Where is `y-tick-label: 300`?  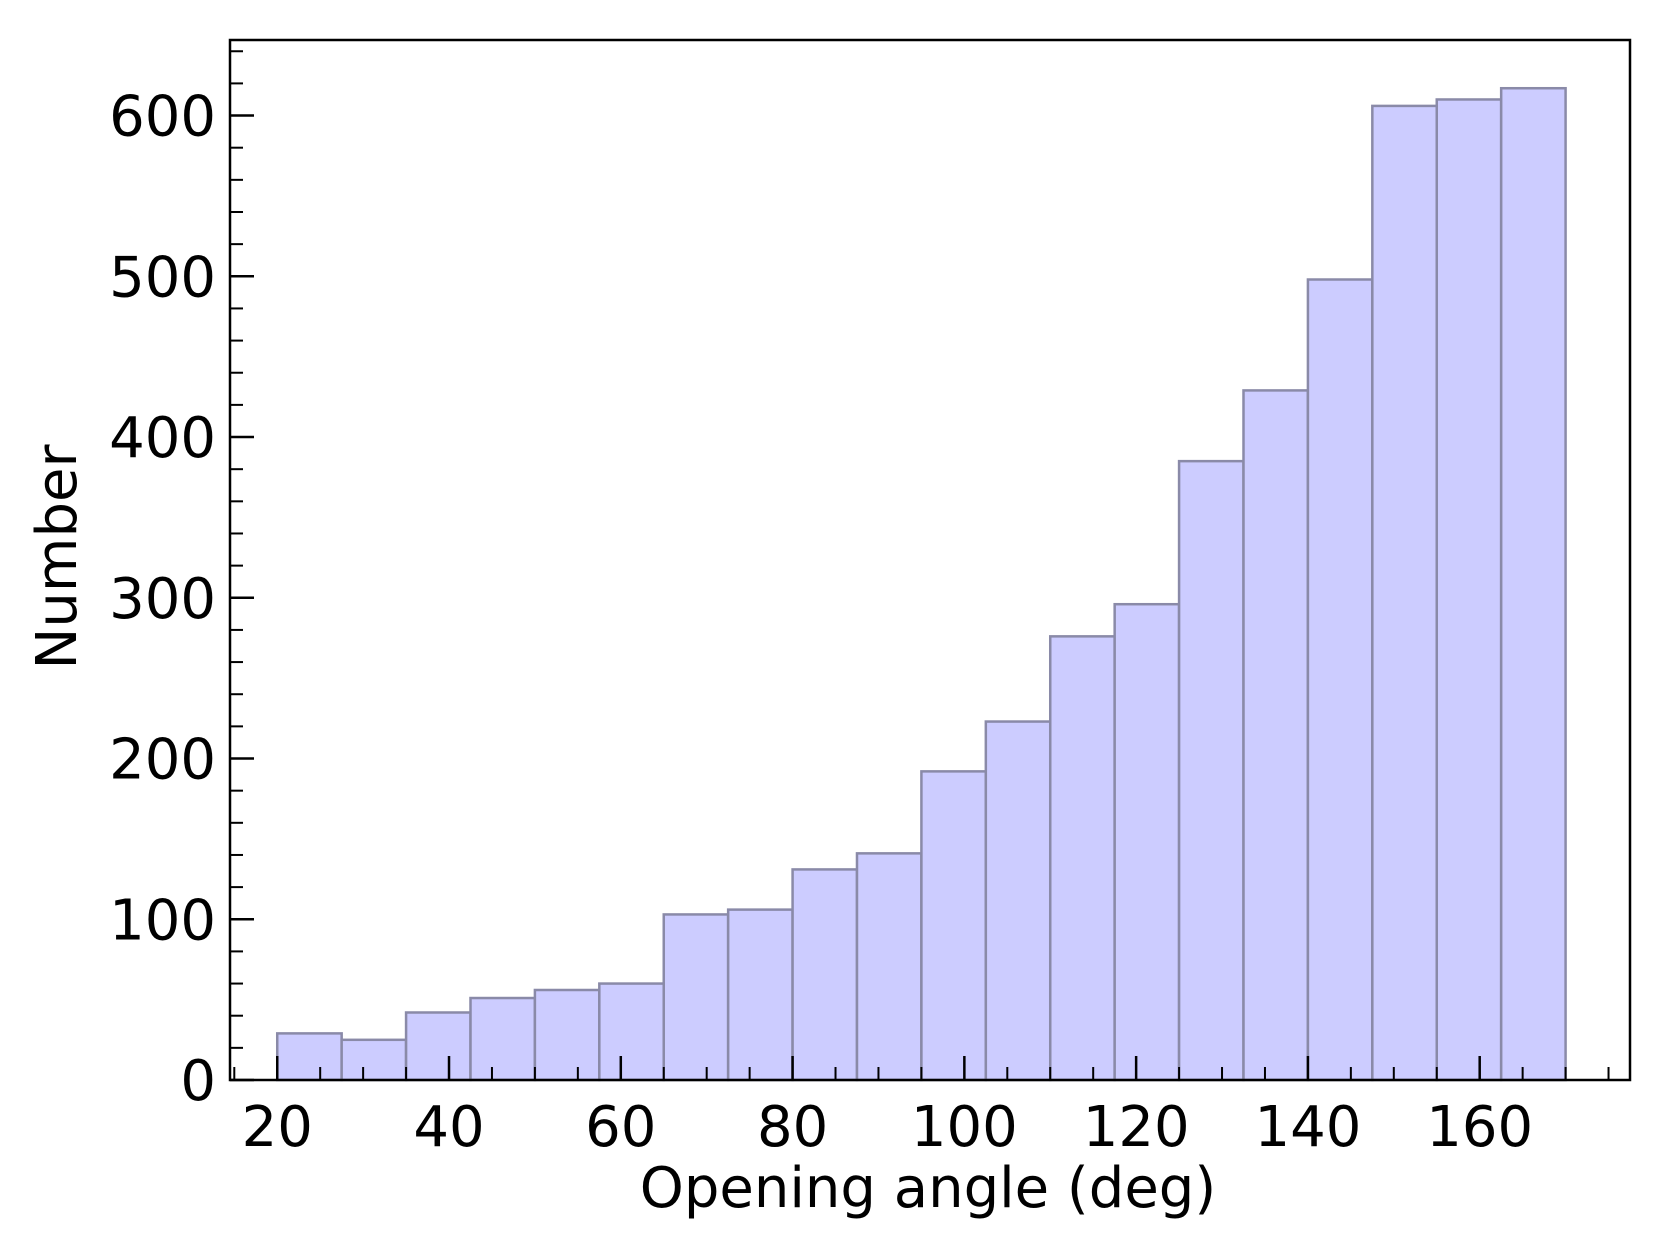
y-tick-label: 300 is located at coordinates (162, 599).